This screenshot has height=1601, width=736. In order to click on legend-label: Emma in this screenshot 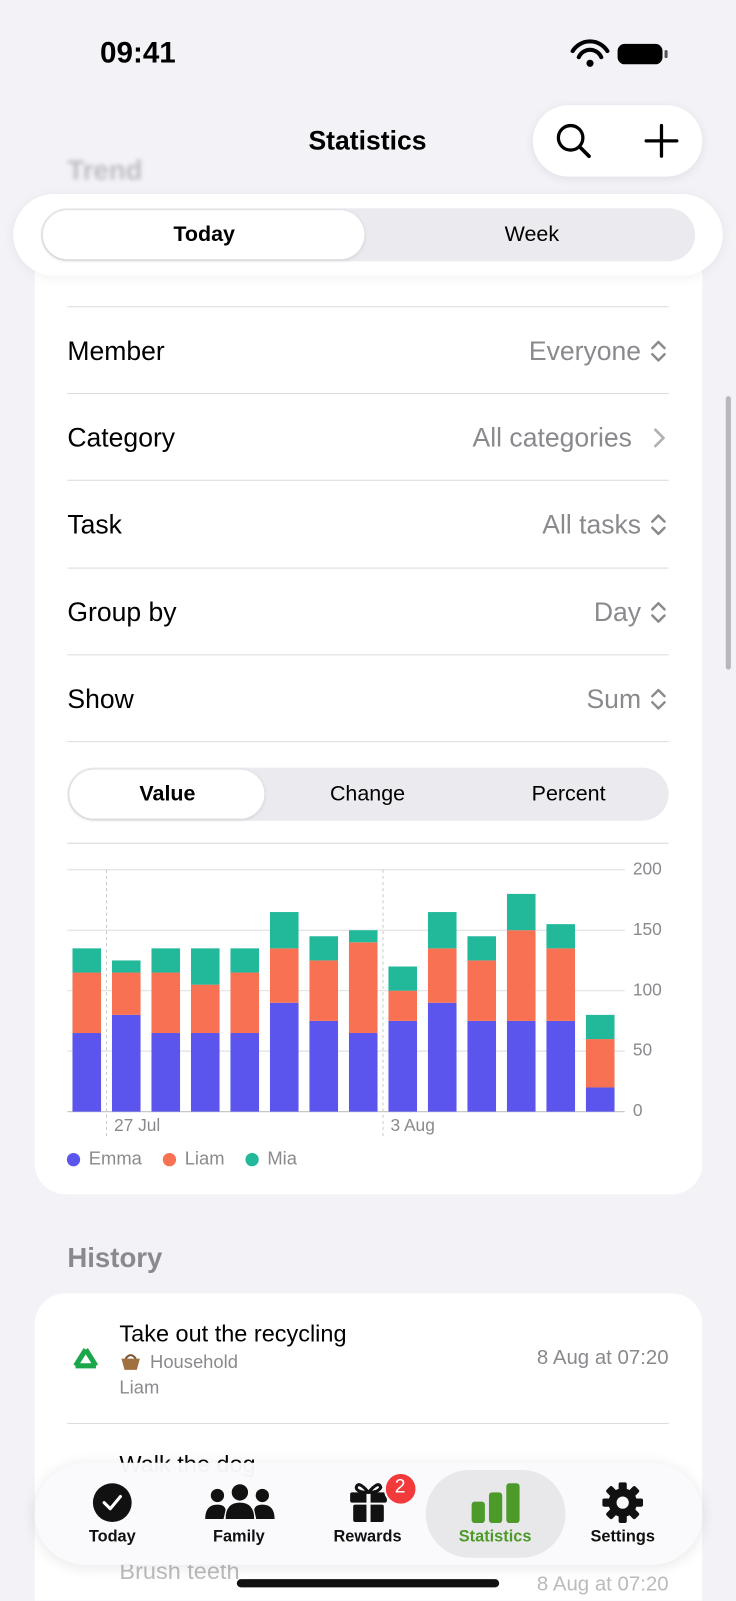, I will do `click(116, 1157)`.